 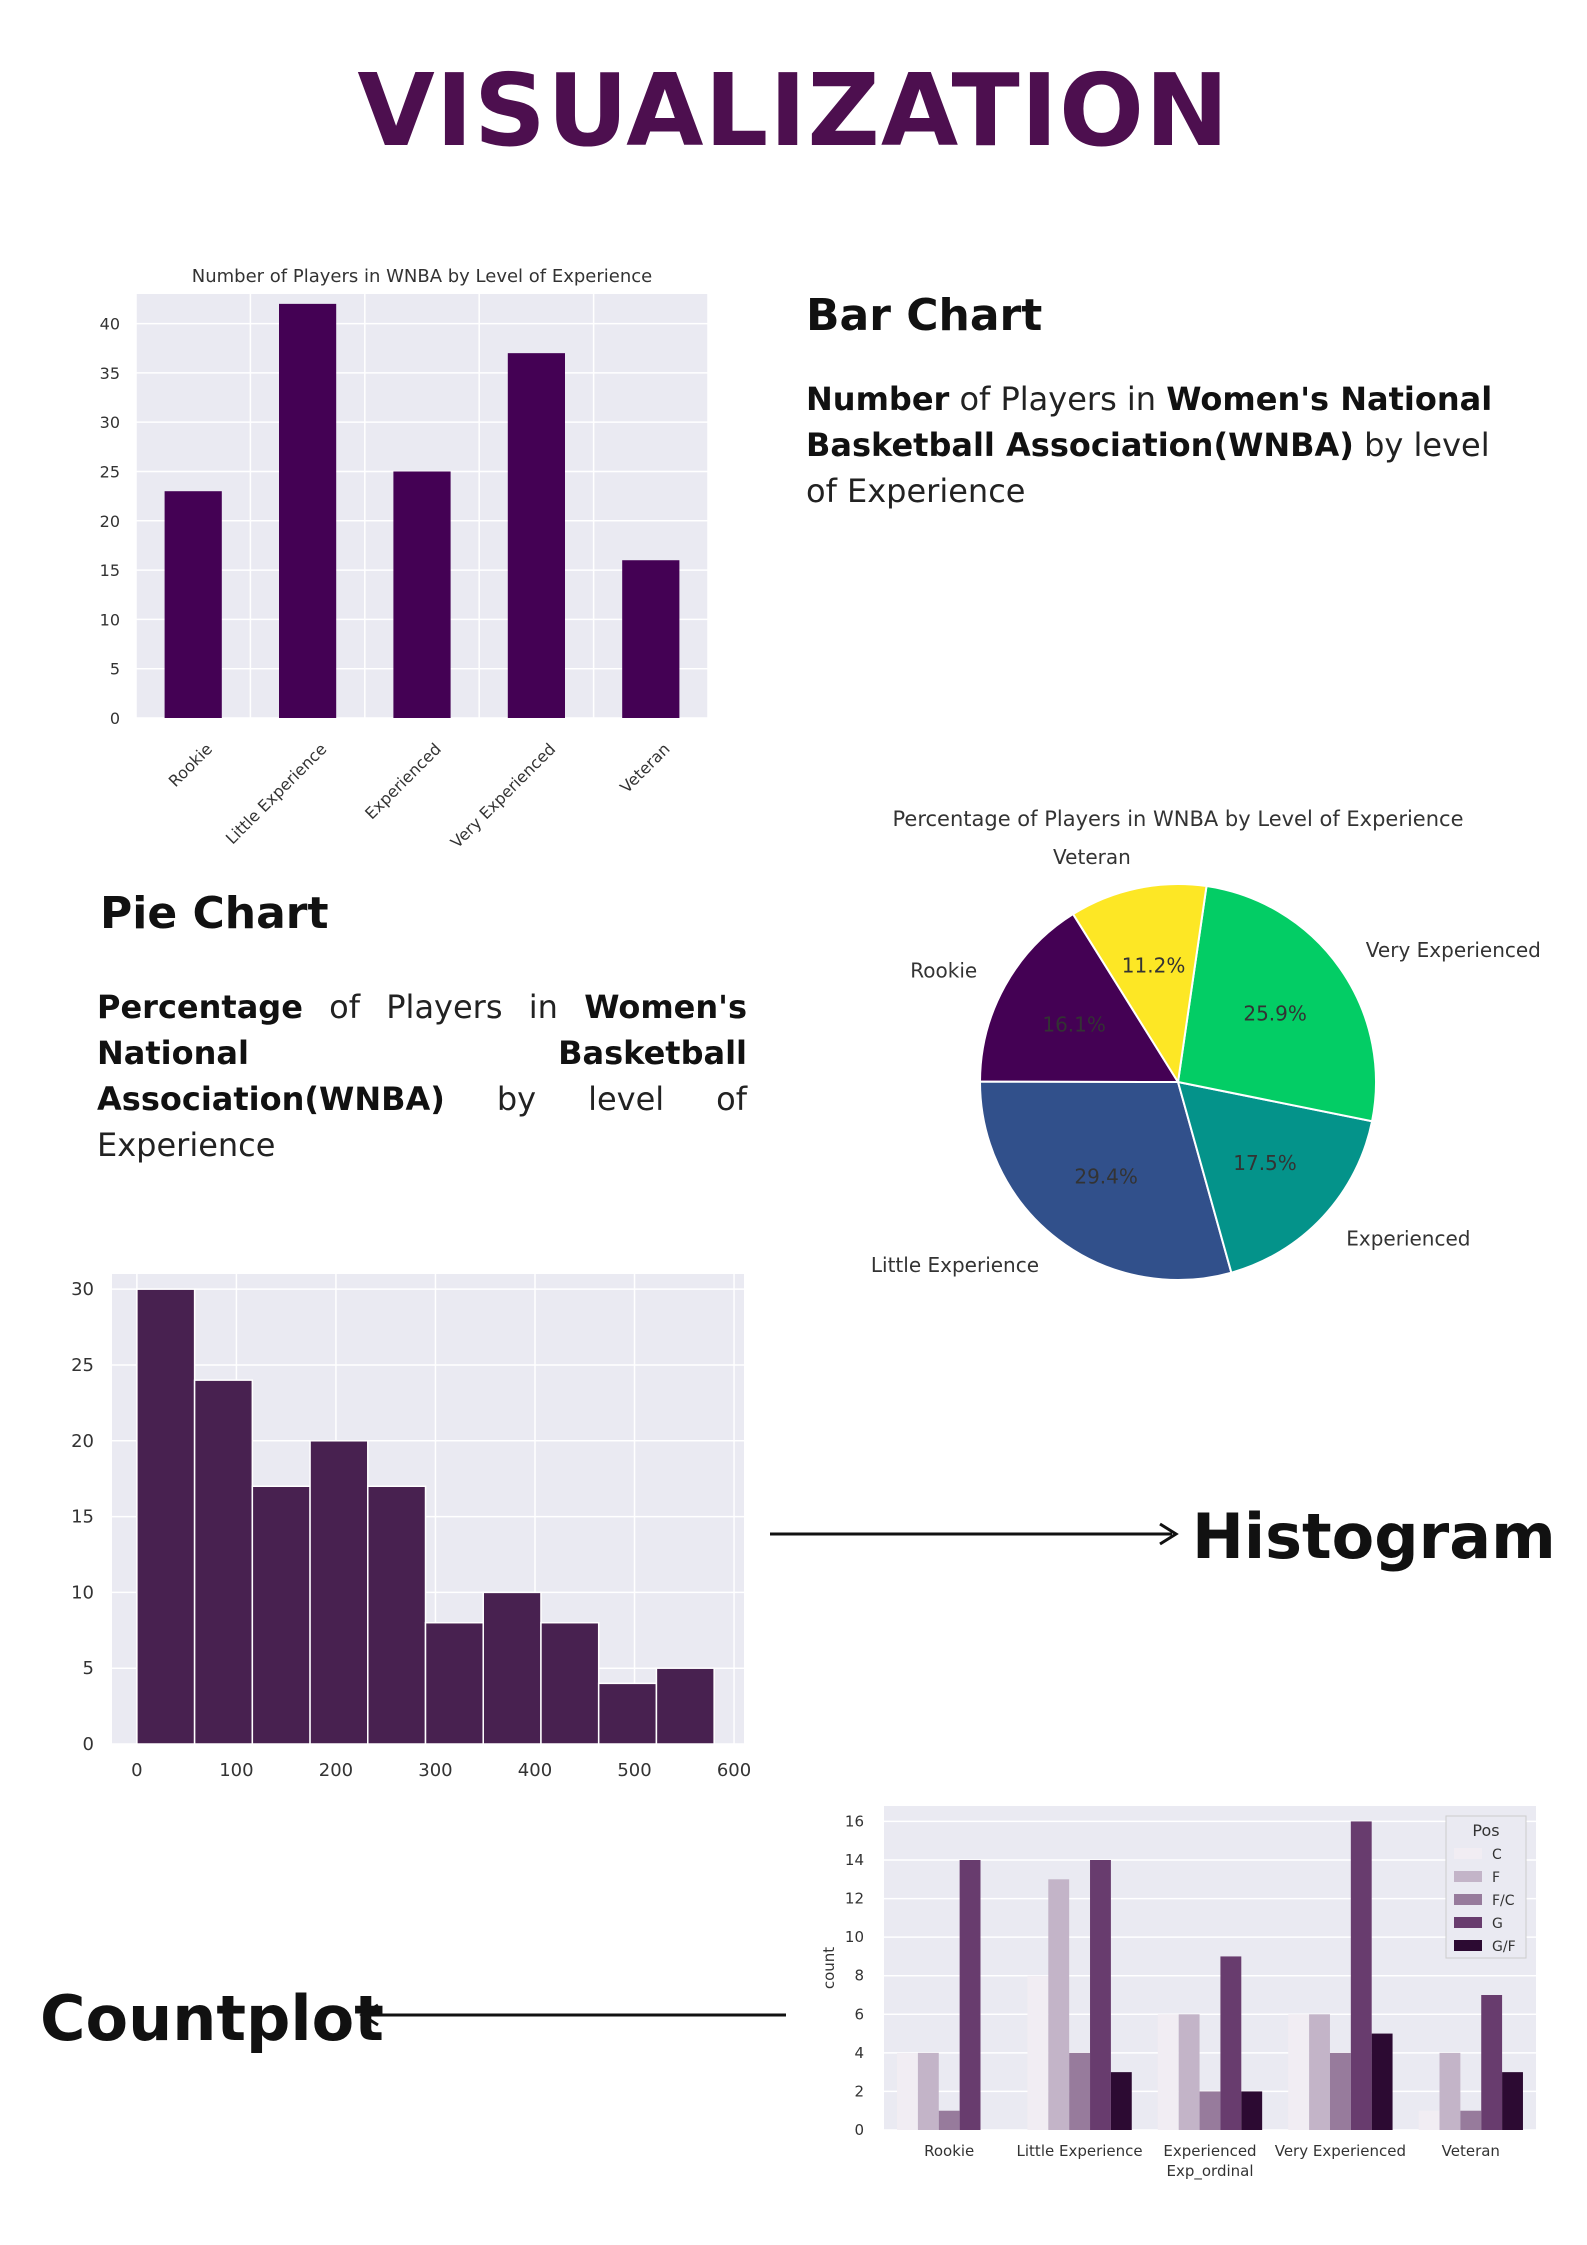 What do you see at coordinates (859, 2091) in the screenshot?
I see `count-y-tick-label: 2` at bounding box center [859, 2091].